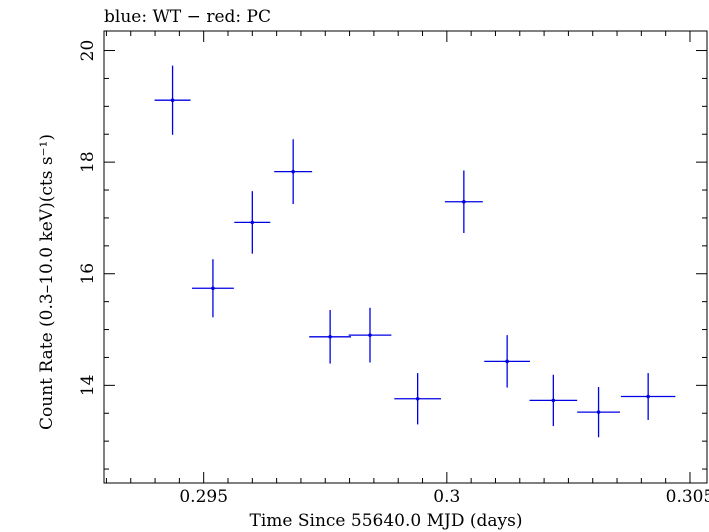 This screenshot has height=532, width=709. Describe the element at coordinates (88, 162) in the screenshot. I see `y-tick-label: 18` at that location.